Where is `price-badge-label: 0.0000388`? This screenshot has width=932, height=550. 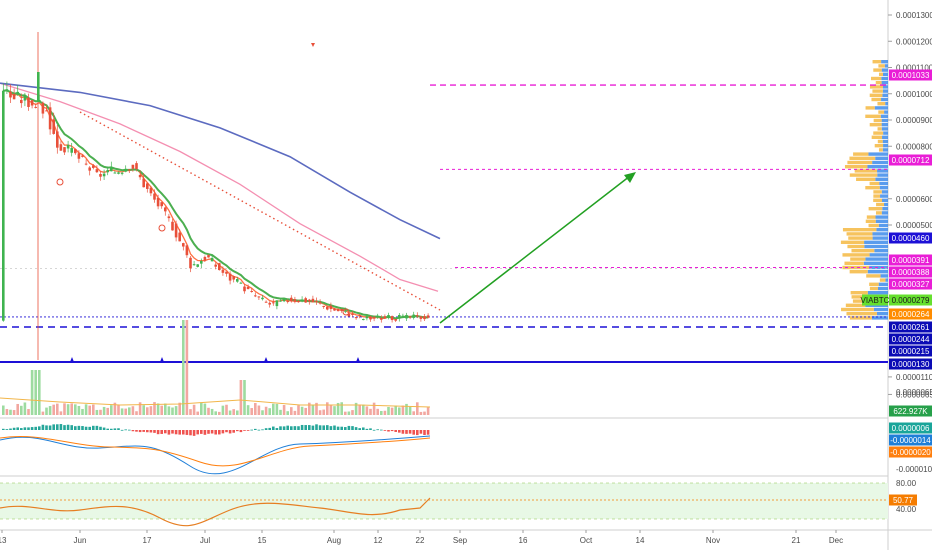 price-badge-label: 0.0000388 is located at coordinates (911, 272).